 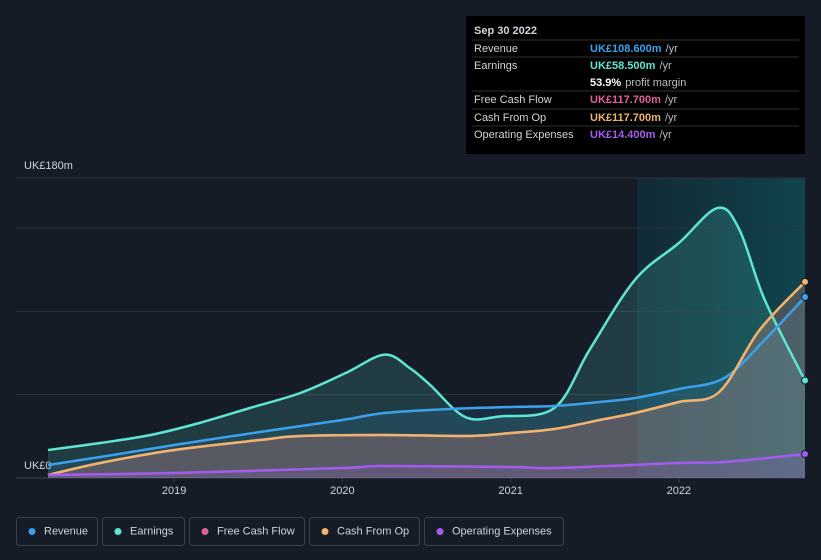 What do you see at coordinates (679, 491) in the screenshot?
I see `x-tick-label: 2022` at bounding box center [679, 491].